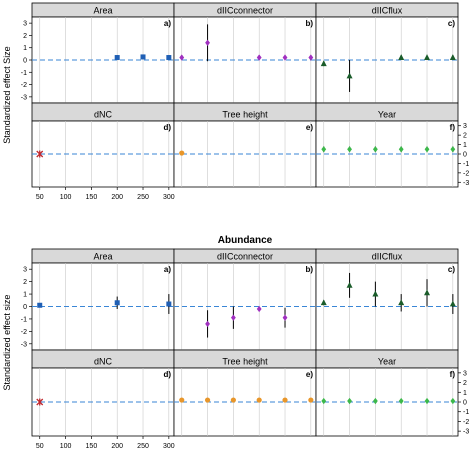  I want to click on panel-title: dNC, so click(103, 115).